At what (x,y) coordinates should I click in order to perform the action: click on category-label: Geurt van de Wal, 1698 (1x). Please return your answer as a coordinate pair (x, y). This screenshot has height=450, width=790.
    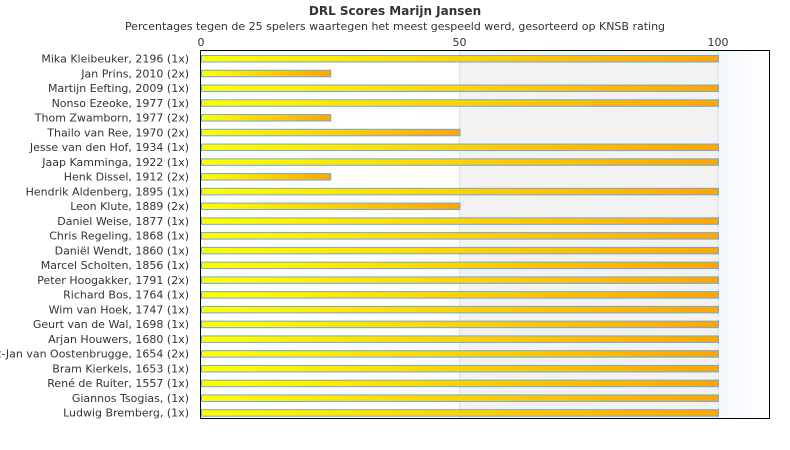
    Looking at the image, I should click on (111, 324).